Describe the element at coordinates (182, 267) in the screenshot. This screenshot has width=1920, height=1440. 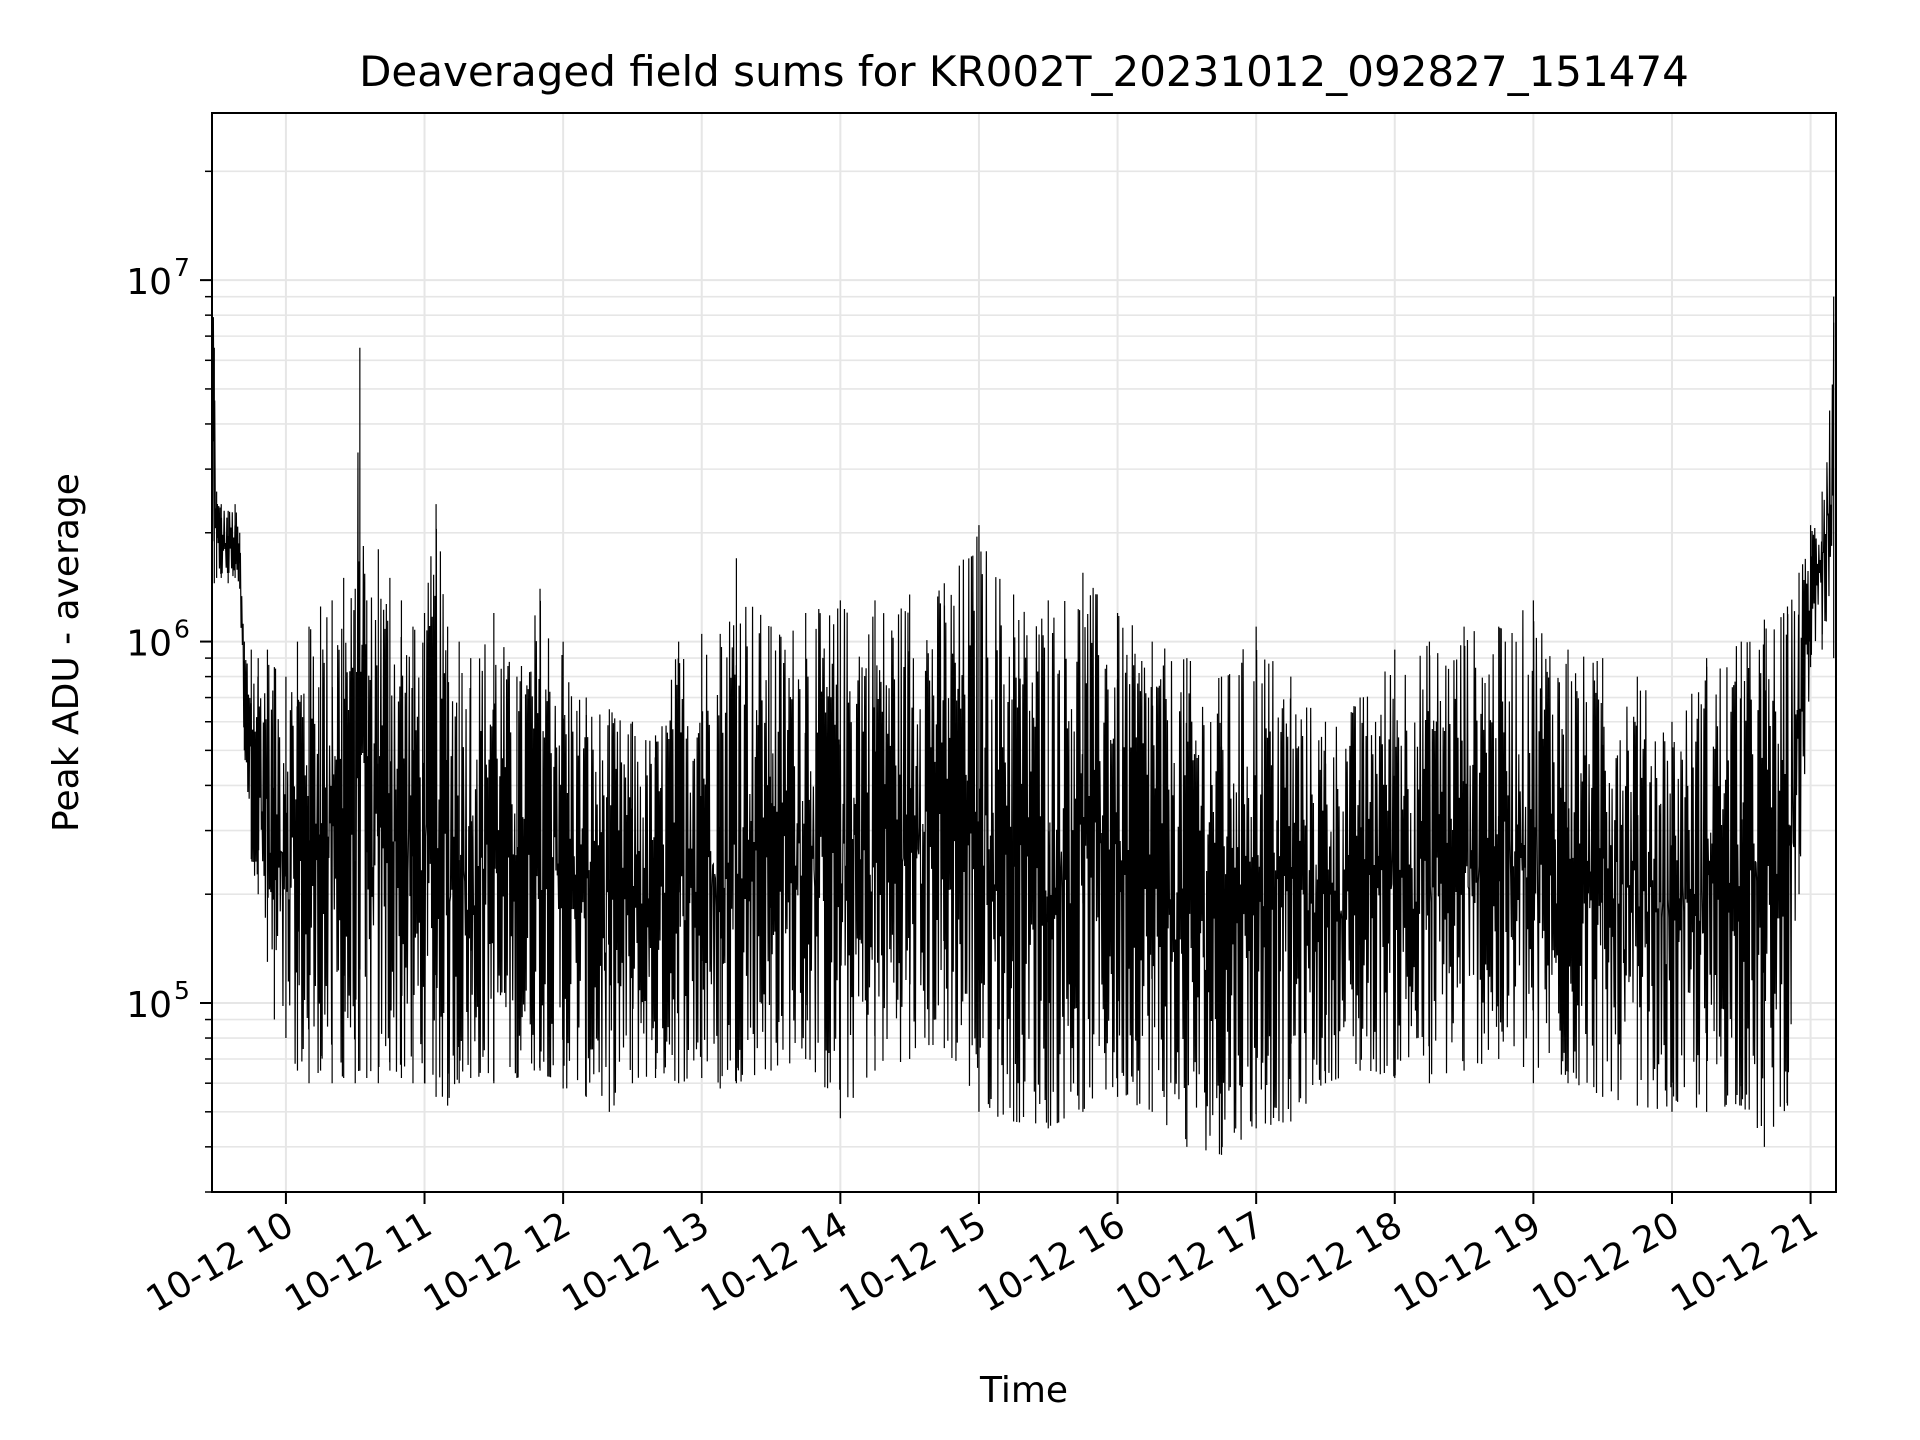
I see `y-tick-exponent: 7` at that location.